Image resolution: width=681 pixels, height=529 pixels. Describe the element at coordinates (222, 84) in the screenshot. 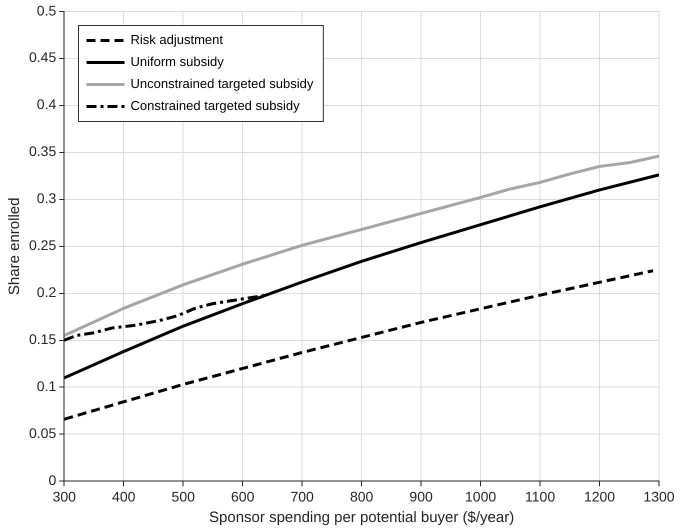

I see `legend-label: Unconstrained targeted subsidy` at that location.